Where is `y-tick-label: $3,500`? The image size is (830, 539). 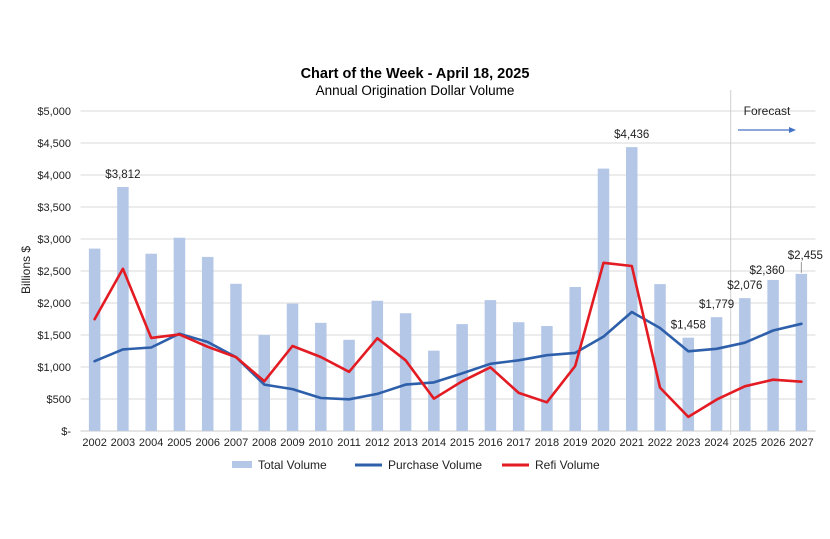 y-tick-label: $3,500 is located at coordinates (54, 208).